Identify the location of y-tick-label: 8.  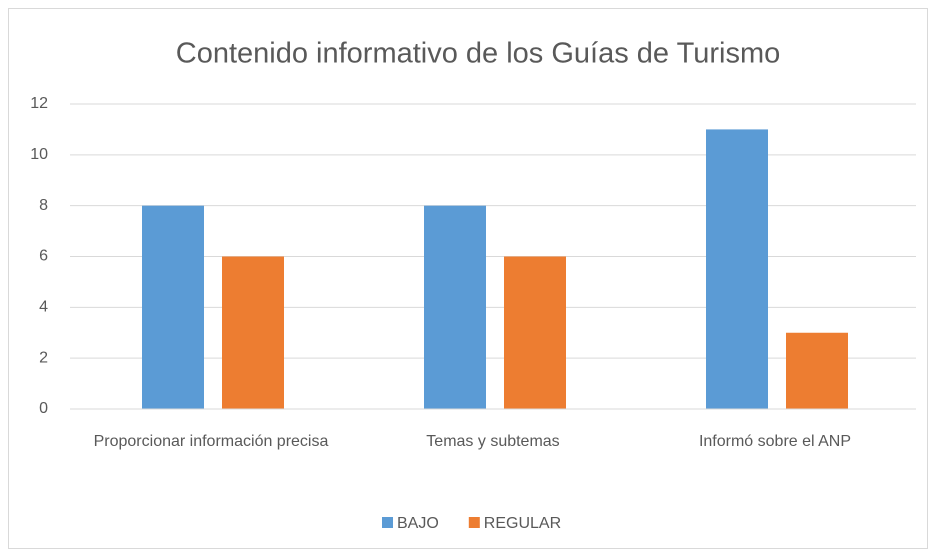
(43, 205).